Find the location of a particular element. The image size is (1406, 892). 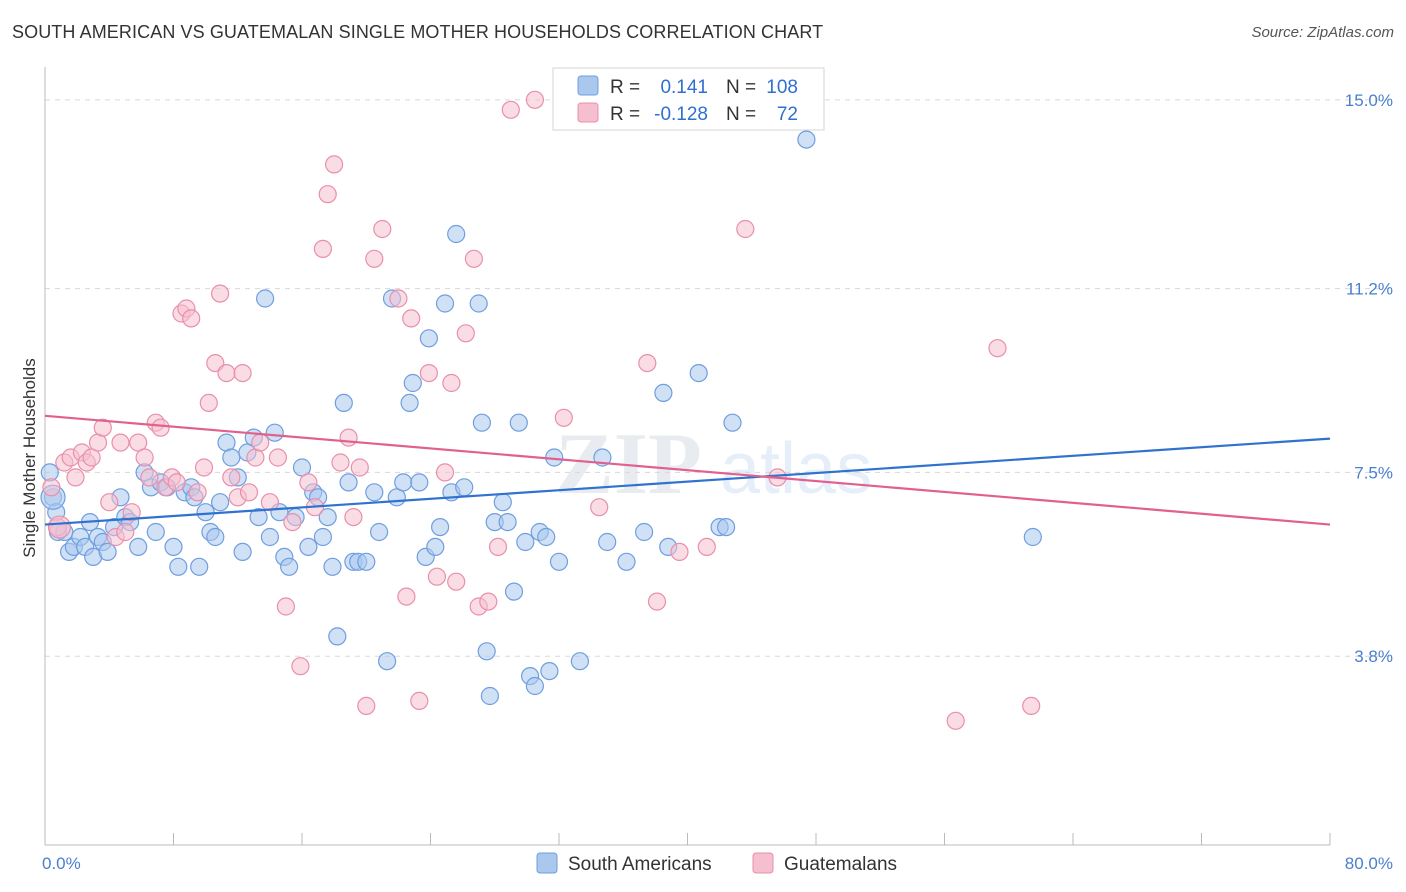

source-note: Source: ZipAtlas.com is located at coordinates (1322, 32).